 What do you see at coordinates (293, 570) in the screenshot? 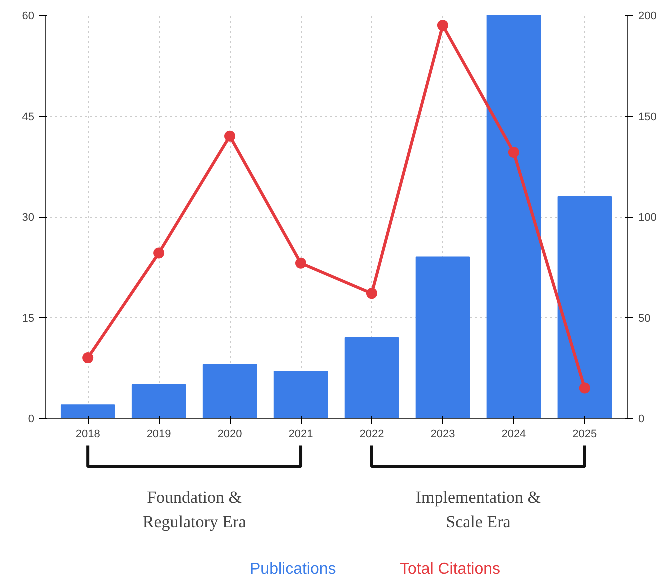
I see `text: Publications` at bounding box center [293, 570].